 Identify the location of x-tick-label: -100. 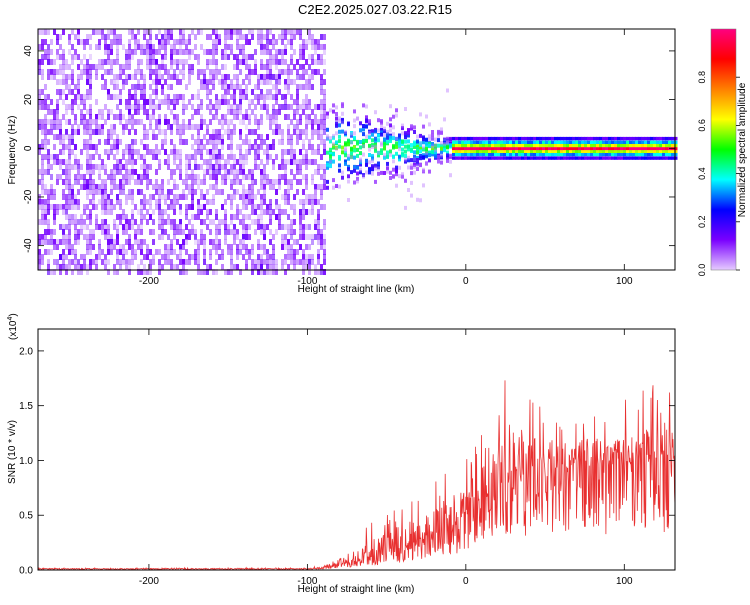
(307, 281).